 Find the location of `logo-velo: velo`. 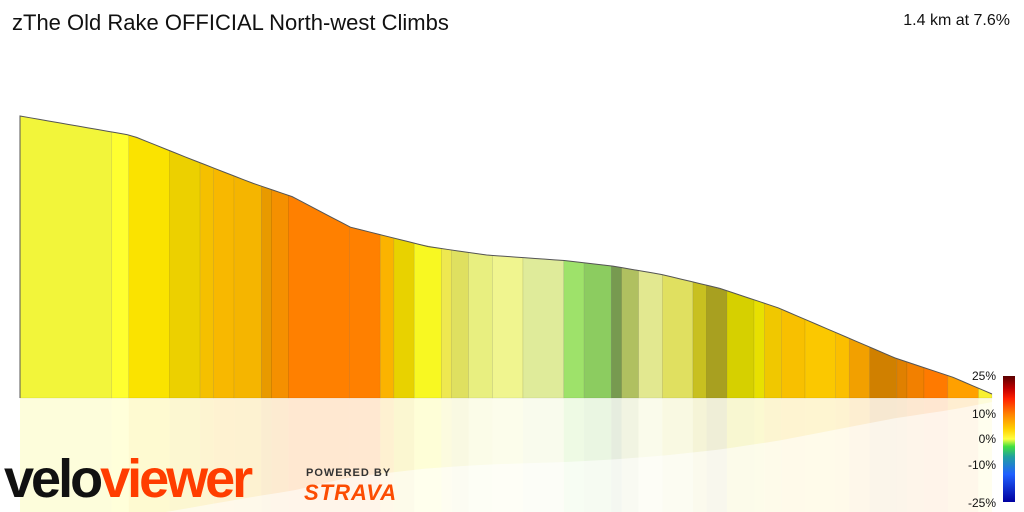

logo-velo: velo is located at coordinates (53, 479).